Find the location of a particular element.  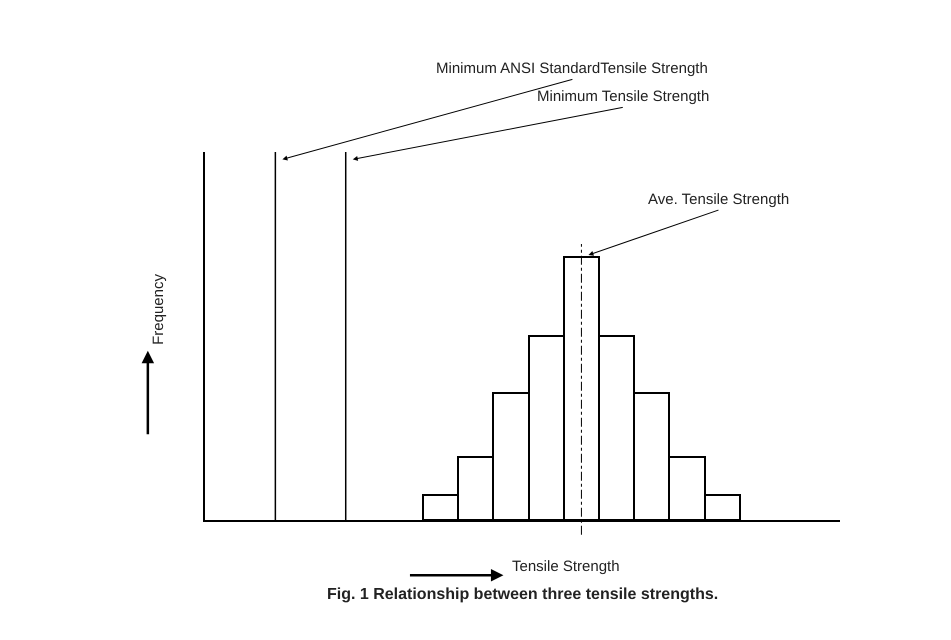

text: Minimum Tensile Strength is located at coordinates (623, 96).